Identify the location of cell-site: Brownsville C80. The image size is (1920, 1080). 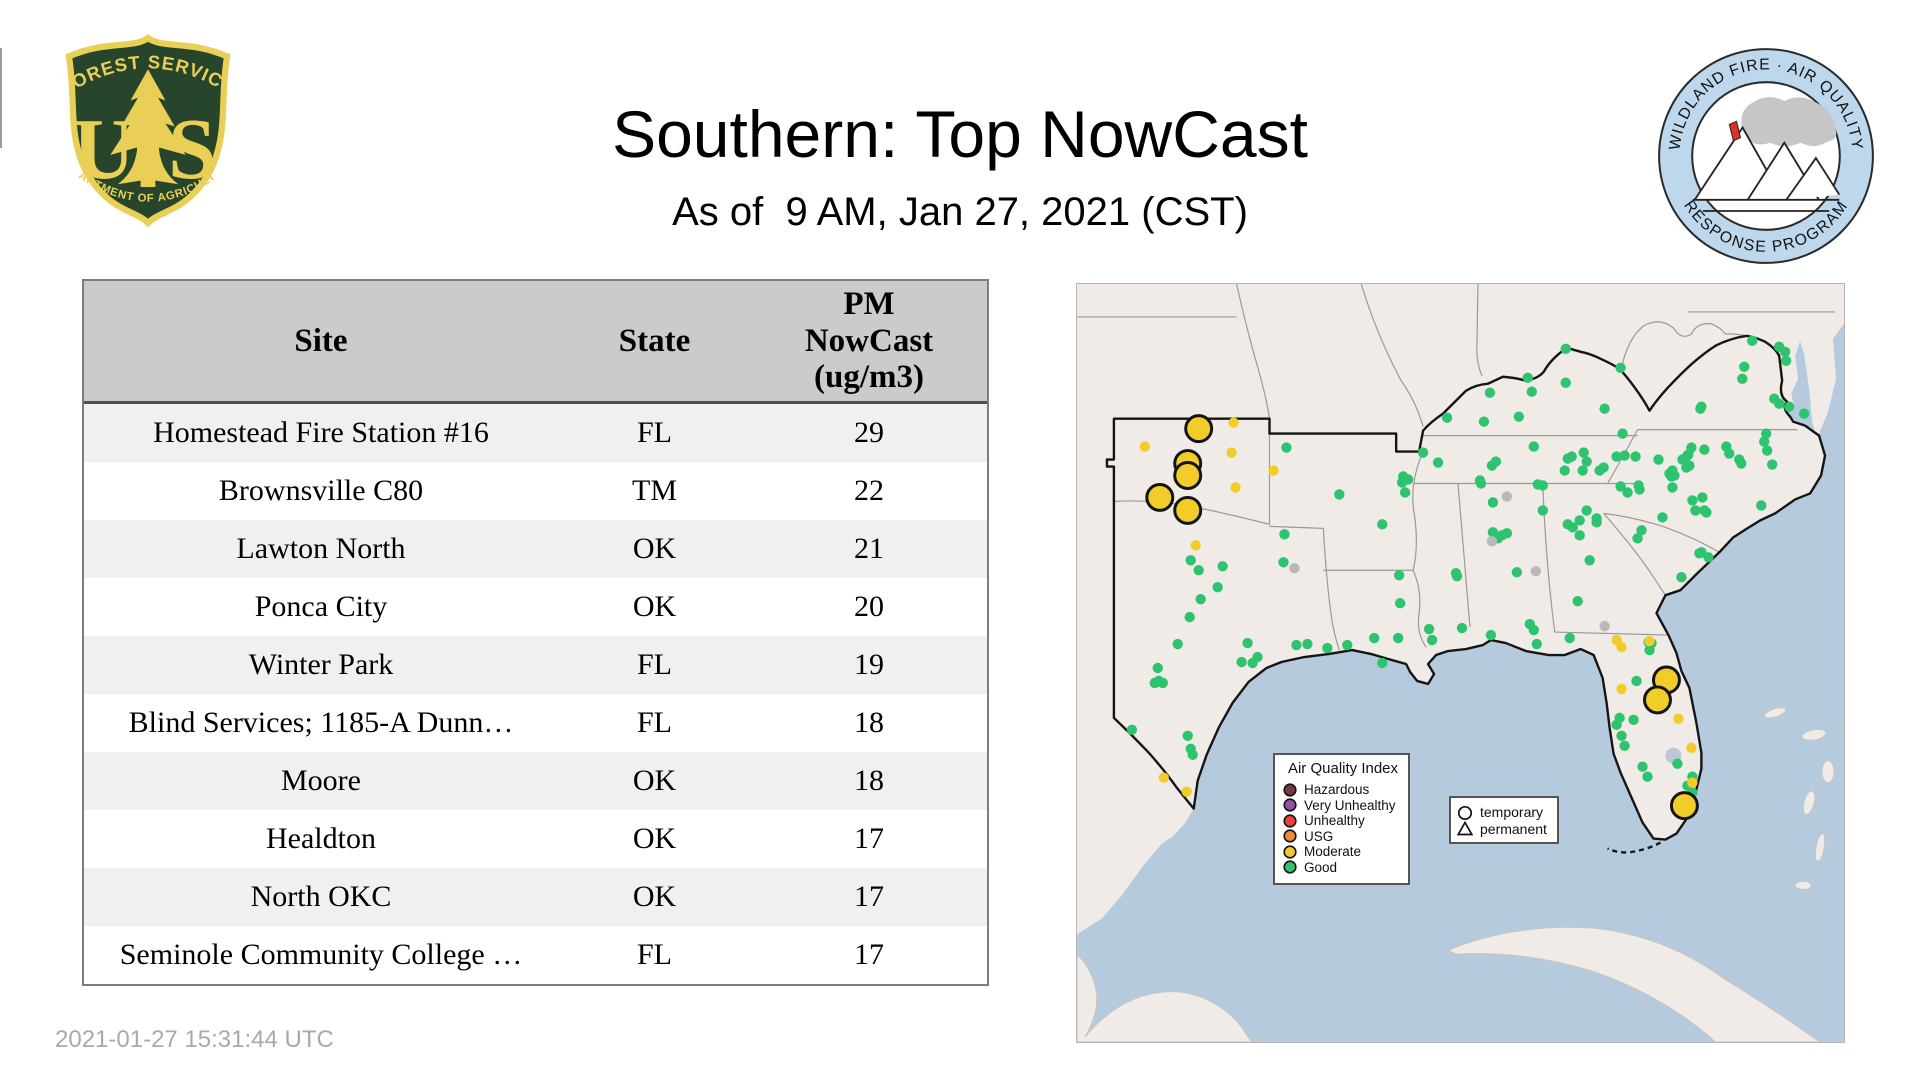
(321, 490).